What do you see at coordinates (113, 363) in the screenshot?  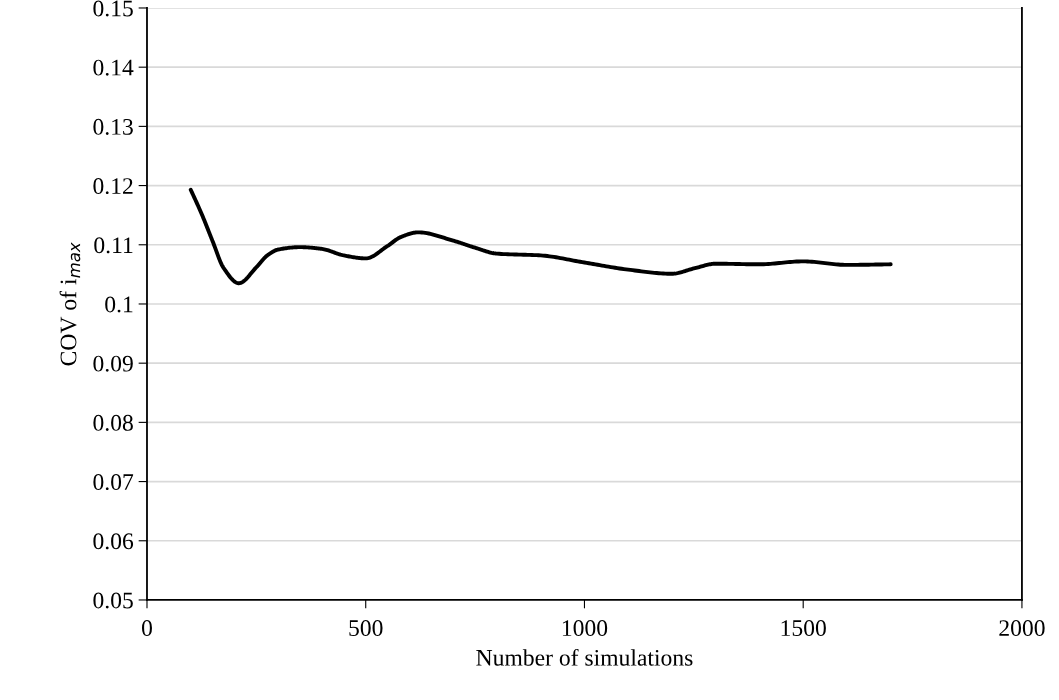 I see `y-tick-label: 0.09` at bounding box center [113, 363].